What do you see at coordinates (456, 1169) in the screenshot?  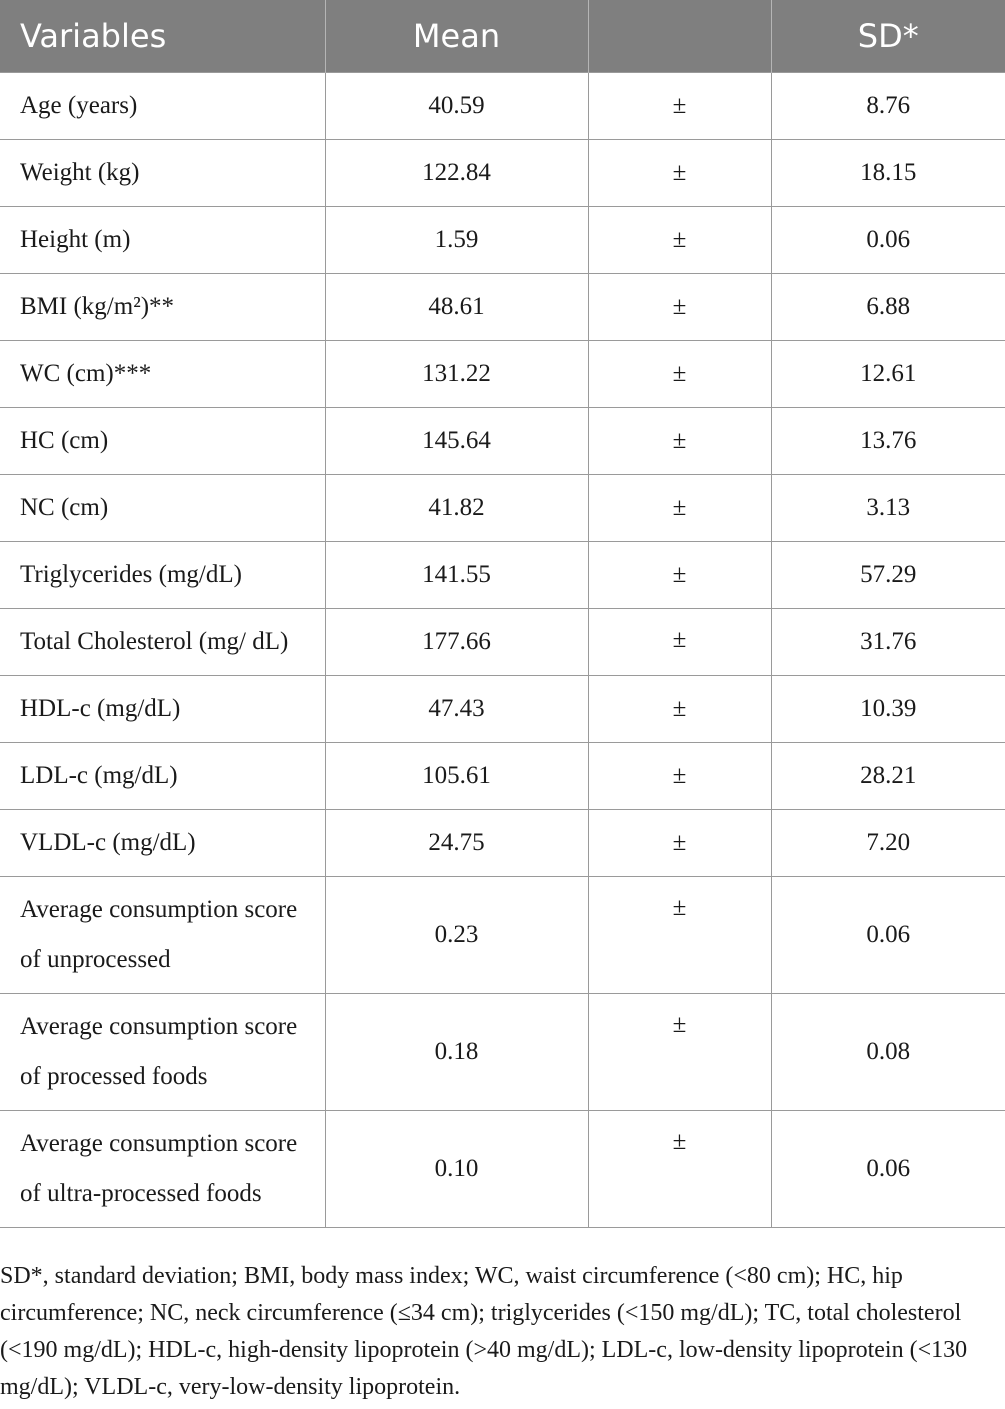 I see `mean-cell: 0.10` at bounding box center [456, 1169].